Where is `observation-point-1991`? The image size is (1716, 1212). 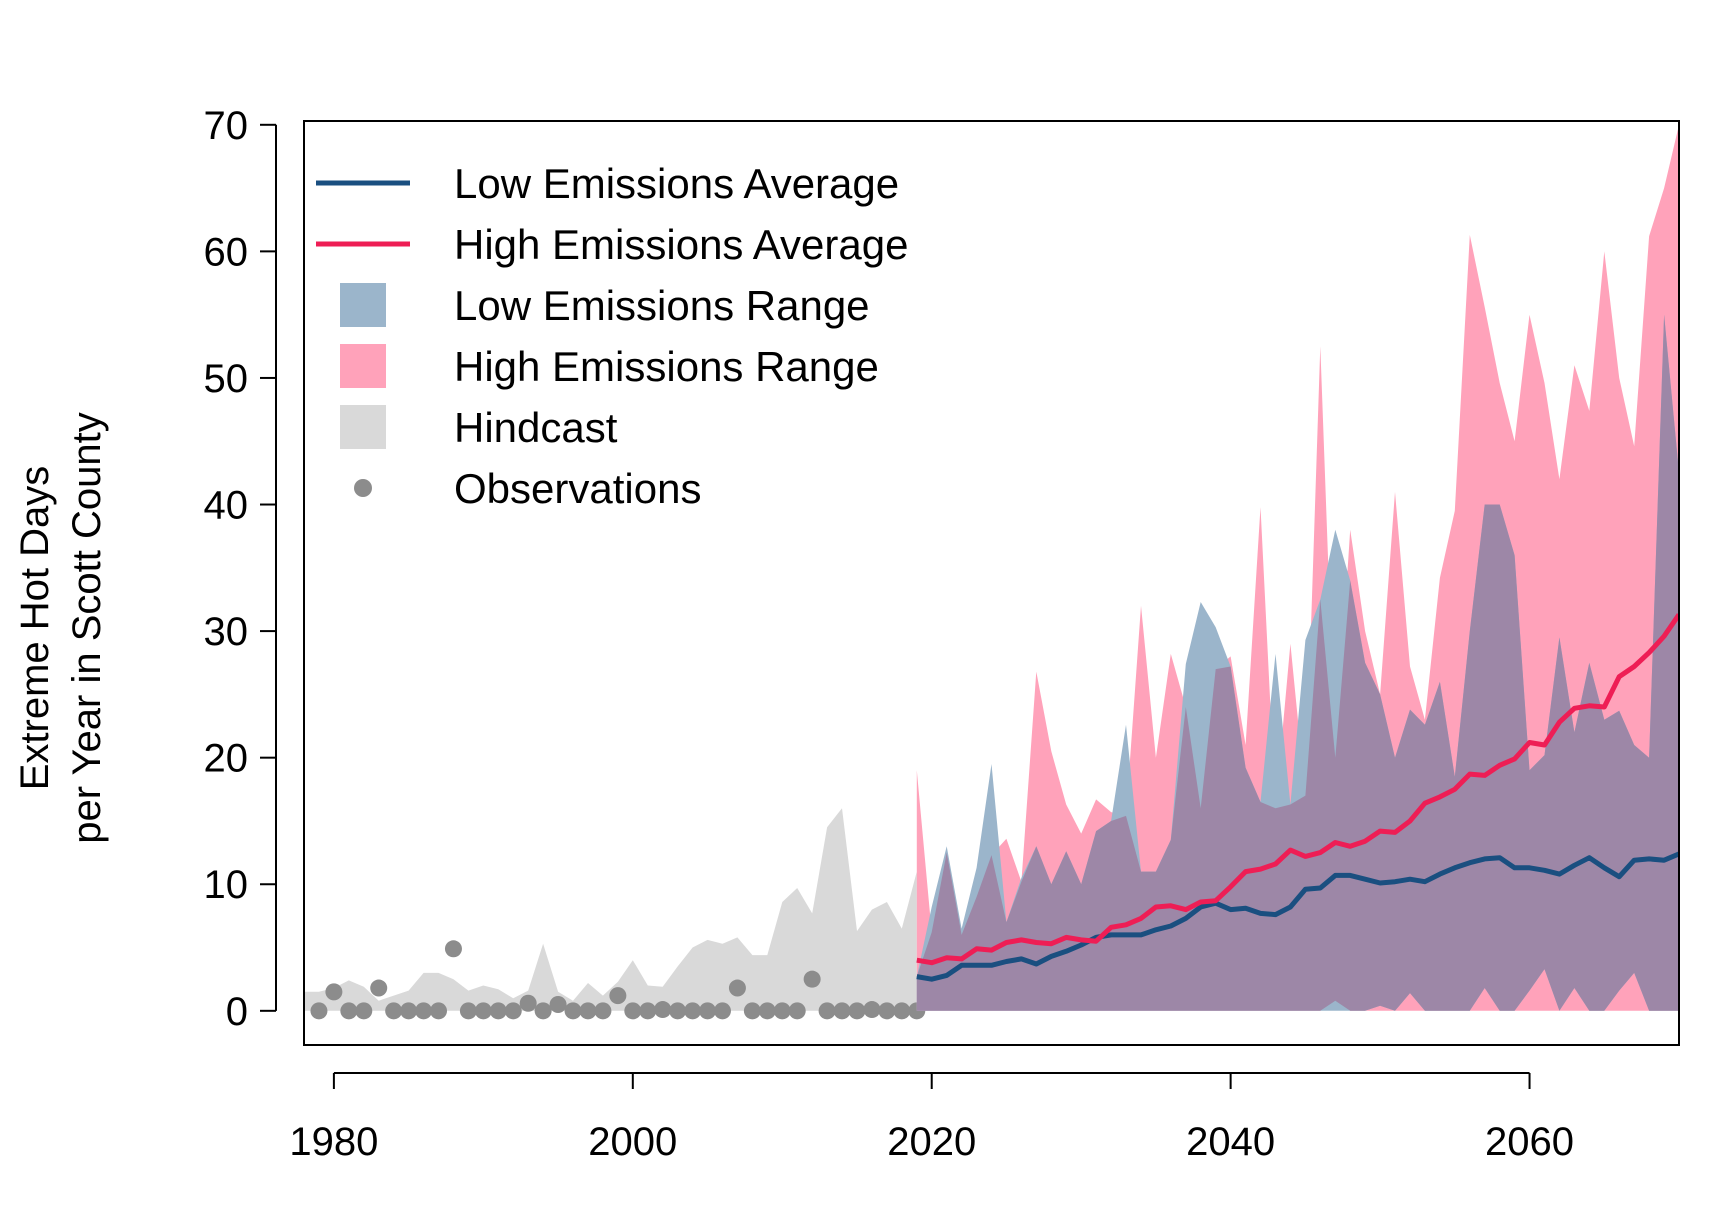 observation-point-1991 is located at coordinates (498, 1011).